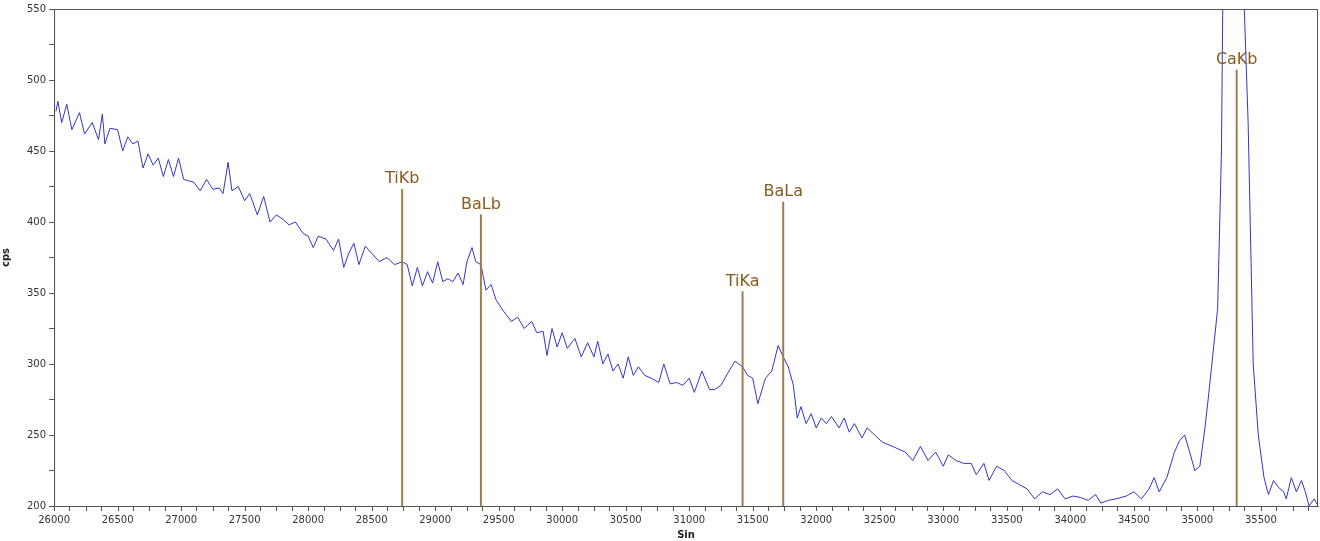 The image size is (1320, 541). What do you see at coordinates (1133, 519) in the screenshot?
I see `x-tick-label: 34500` at bounding box center [1133, 519].